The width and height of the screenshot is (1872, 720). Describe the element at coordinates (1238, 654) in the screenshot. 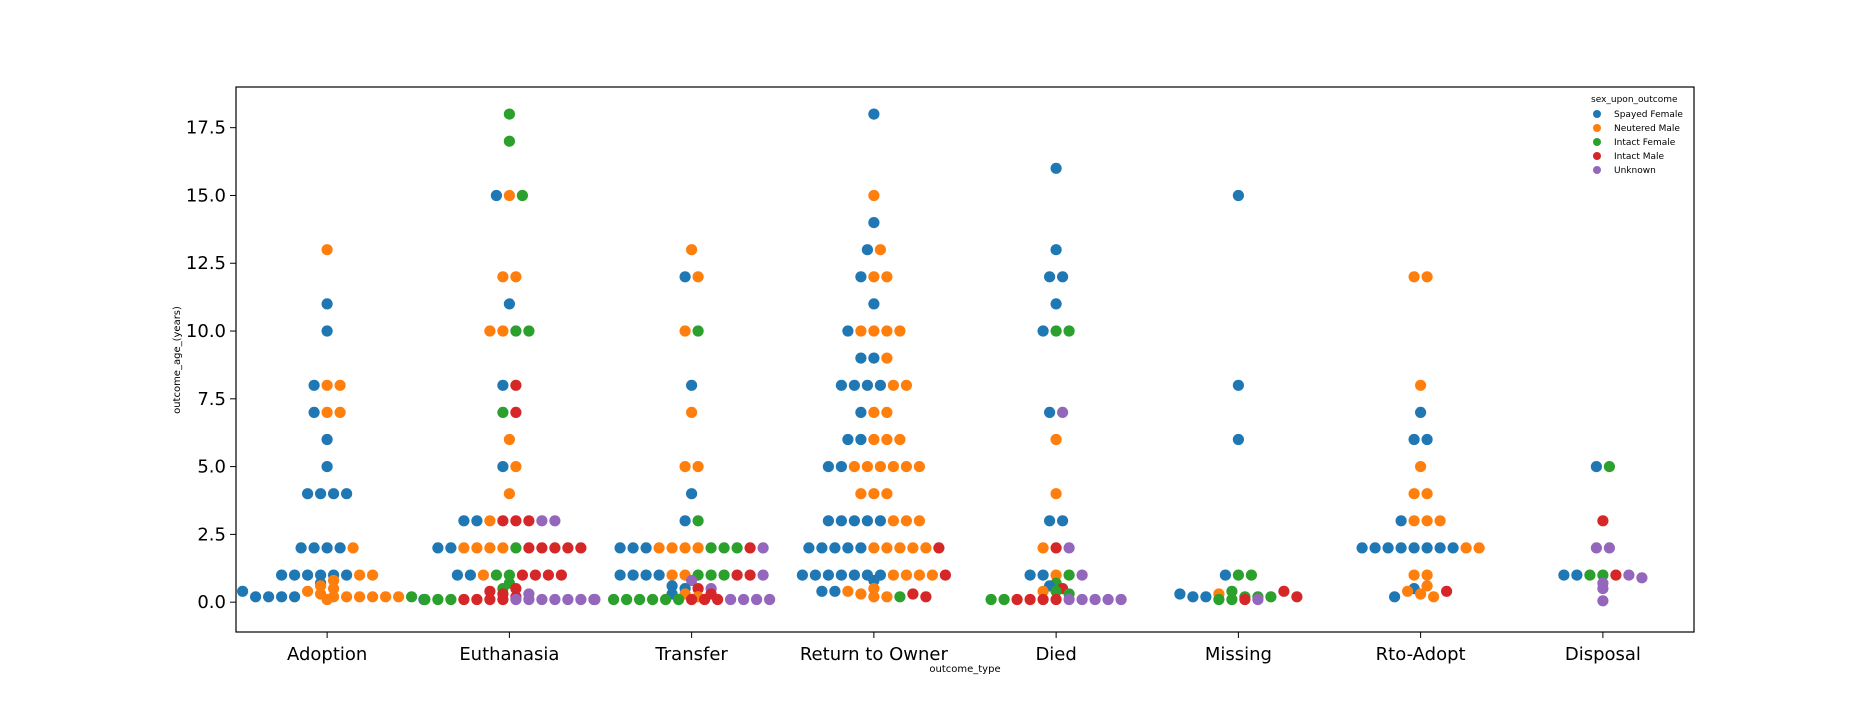

I see `x-tick-label: Missing` at that location.